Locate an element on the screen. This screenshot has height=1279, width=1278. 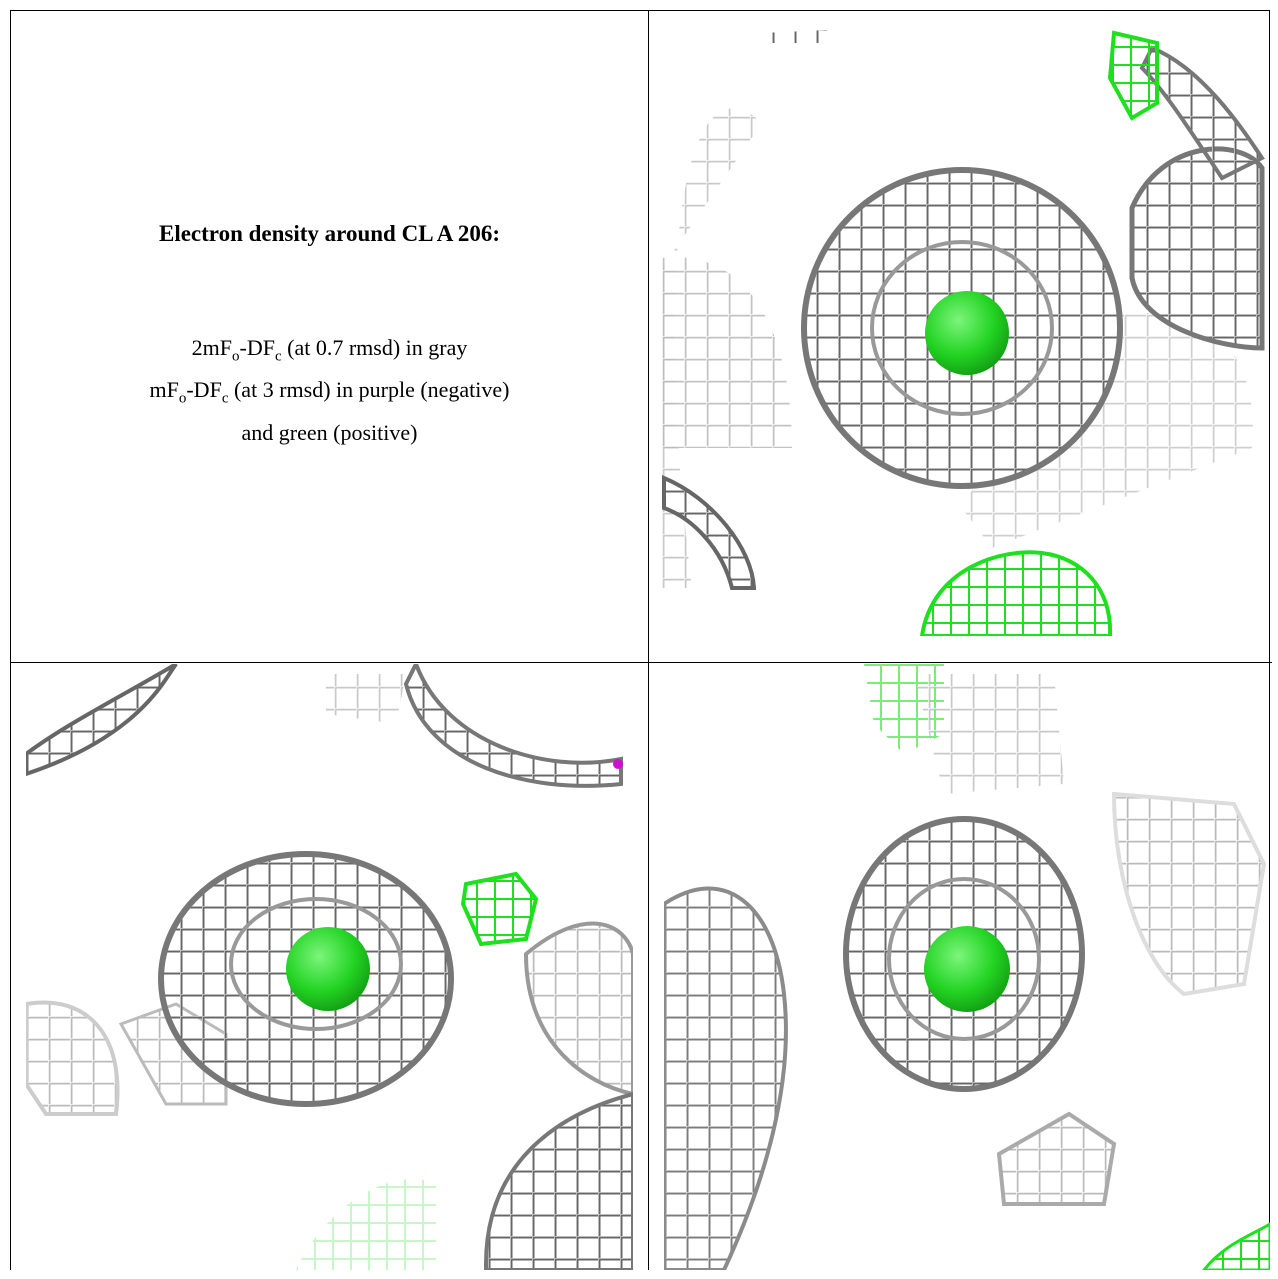
legend-line: and green (positive) is located at coordinates (329, 433).